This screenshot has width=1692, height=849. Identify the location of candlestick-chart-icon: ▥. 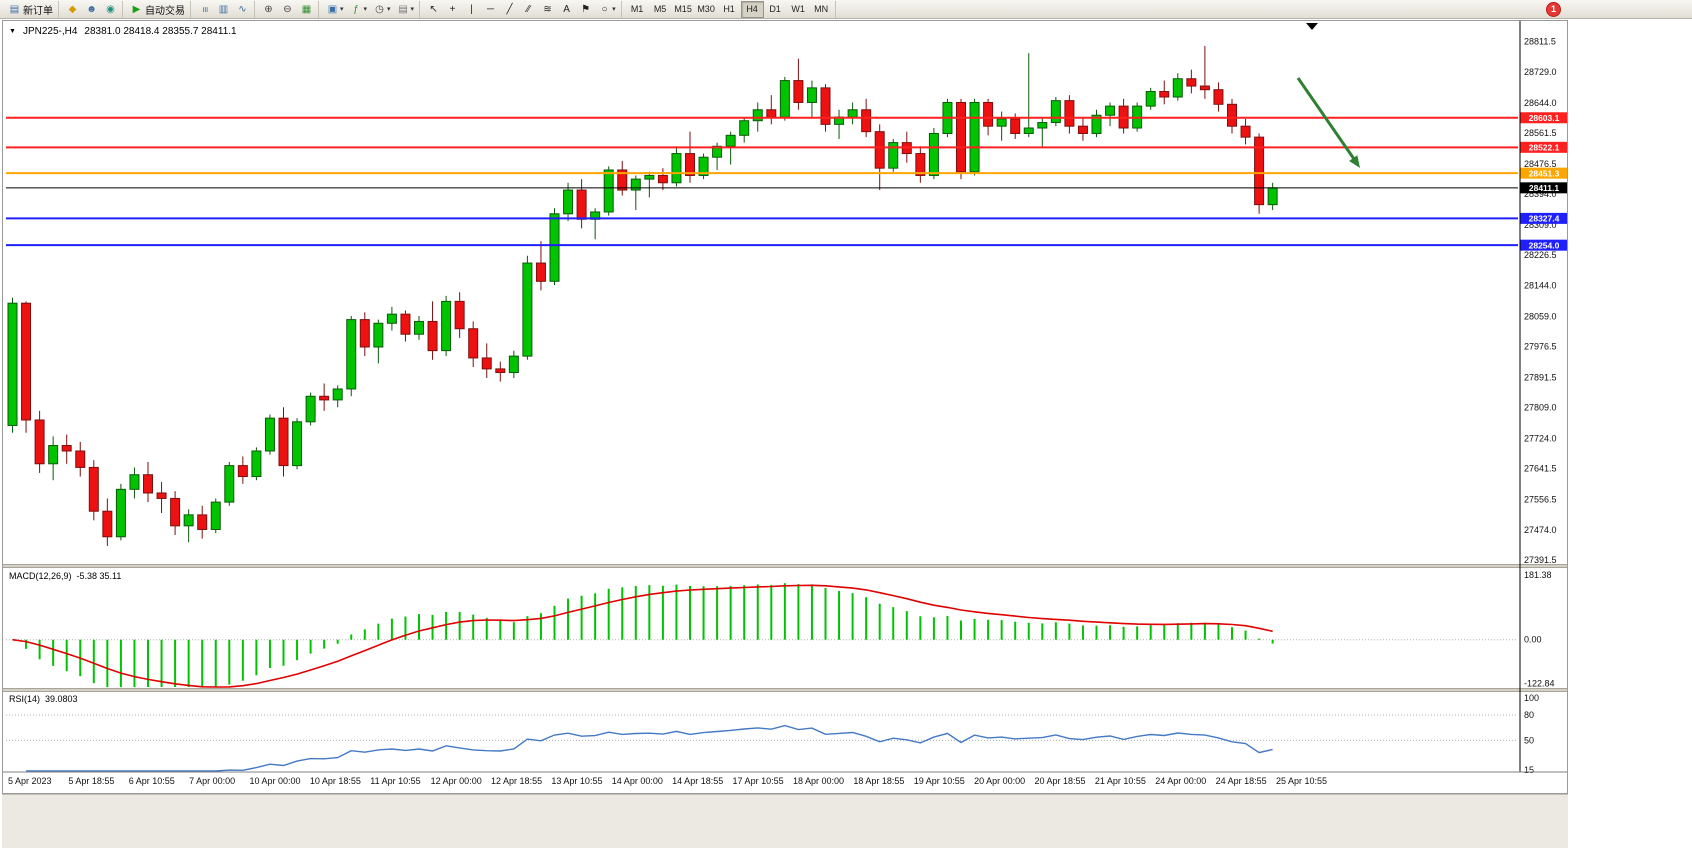
(223, 9).